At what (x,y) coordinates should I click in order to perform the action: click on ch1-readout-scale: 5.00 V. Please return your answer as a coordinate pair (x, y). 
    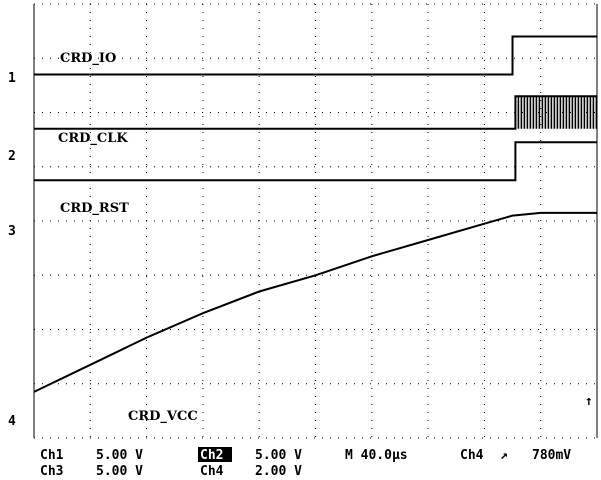
    Looking at the image, I should click on (119, 455).